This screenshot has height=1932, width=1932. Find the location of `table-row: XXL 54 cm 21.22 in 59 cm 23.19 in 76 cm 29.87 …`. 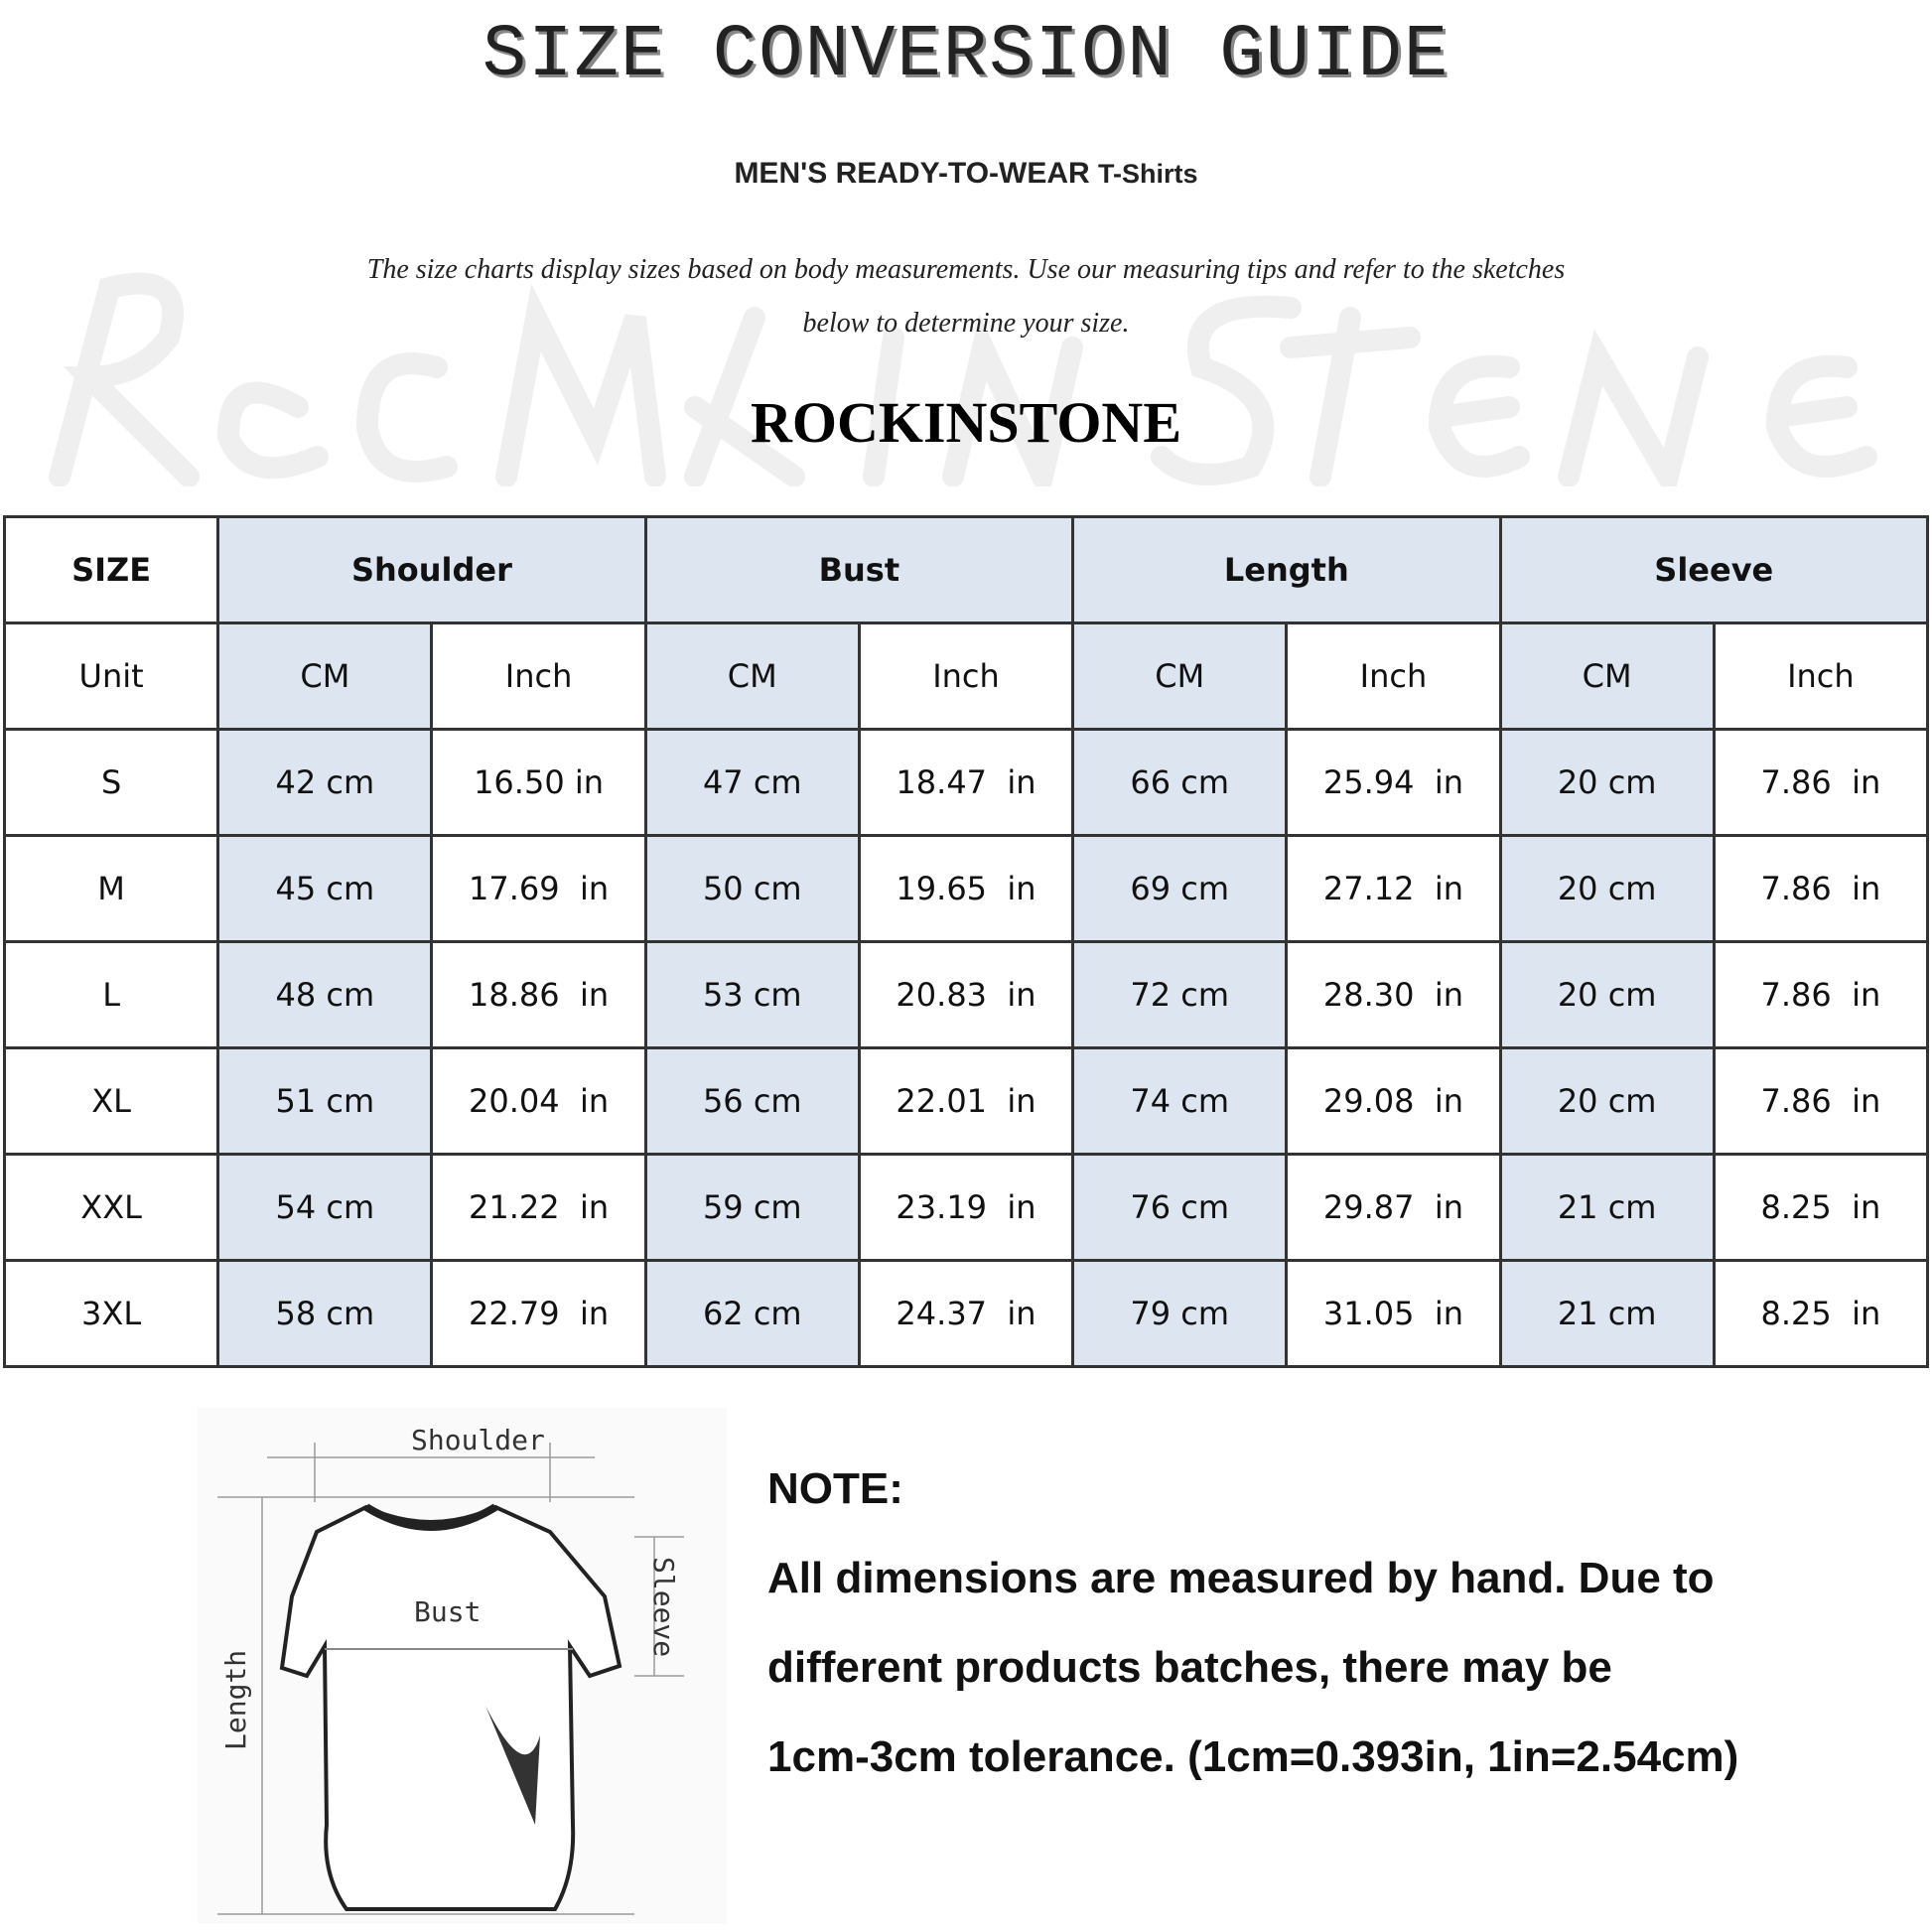

table-row: XXL 54 cm 21.22 in 59 cm 23.19 in 76 cm 29.87 … is located at coordinates (966, 1207).